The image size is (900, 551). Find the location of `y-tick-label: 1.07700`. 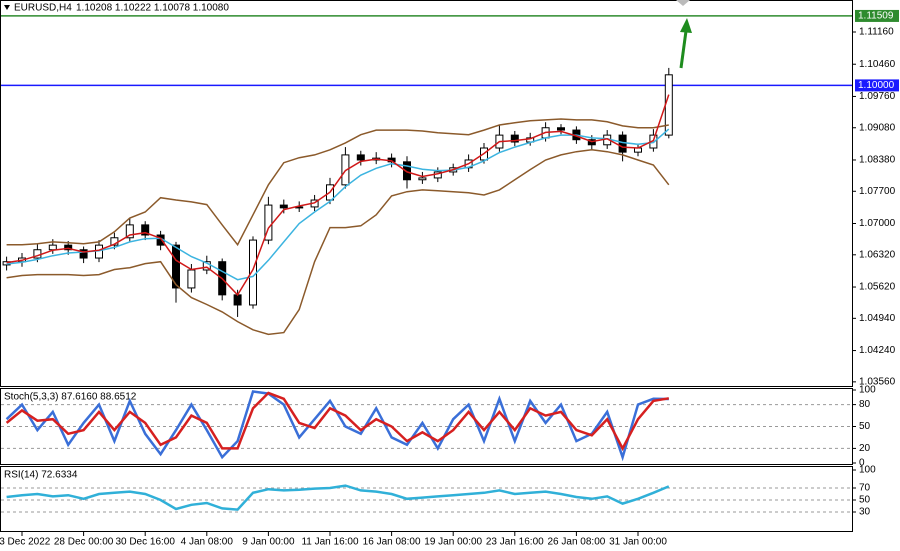

y-tick-label: 1.07700 is located at coordinates (877, 191).